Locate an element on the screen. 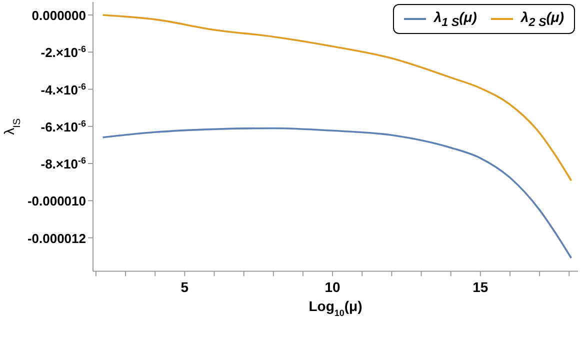  y-tick-label: -4.×10$^{-6}$ is located at coordinates (63, 89).